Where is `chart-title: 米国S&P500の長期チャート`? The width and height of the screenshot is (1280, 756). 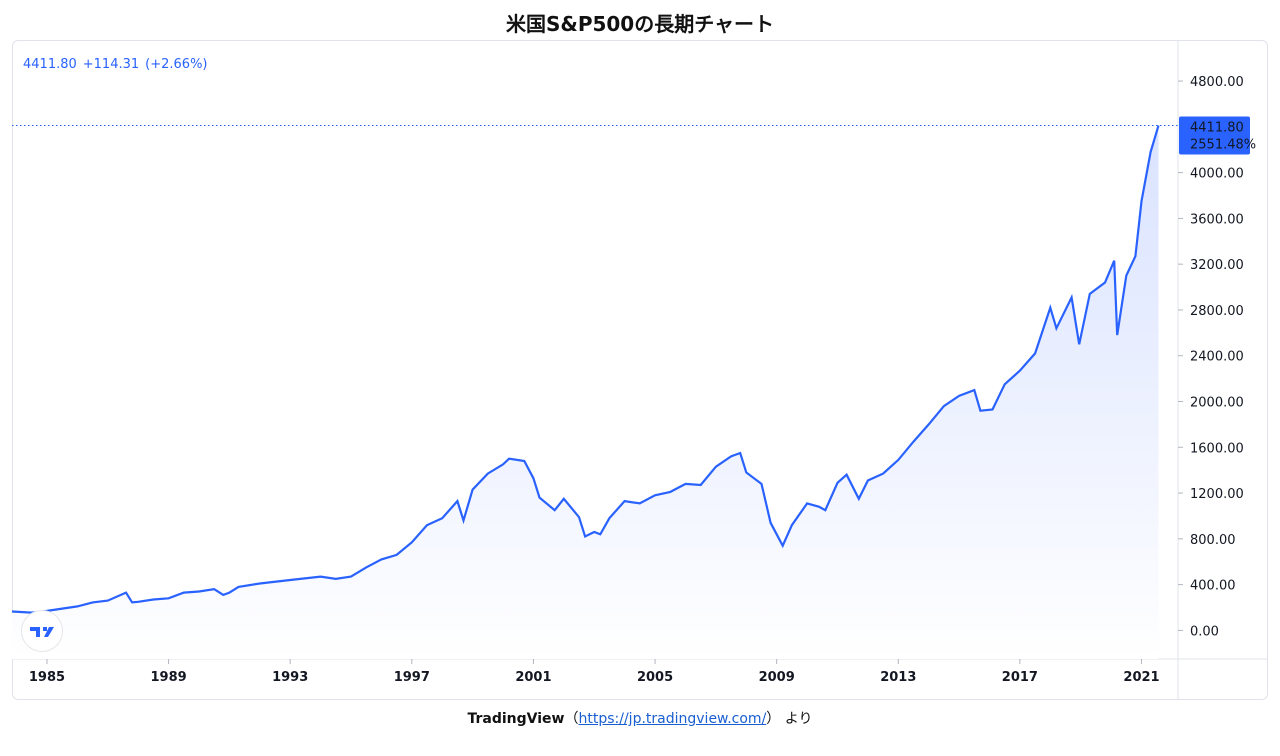 chart-title: 米国S&P500の長期チャート is located at coordinates (640, 24).